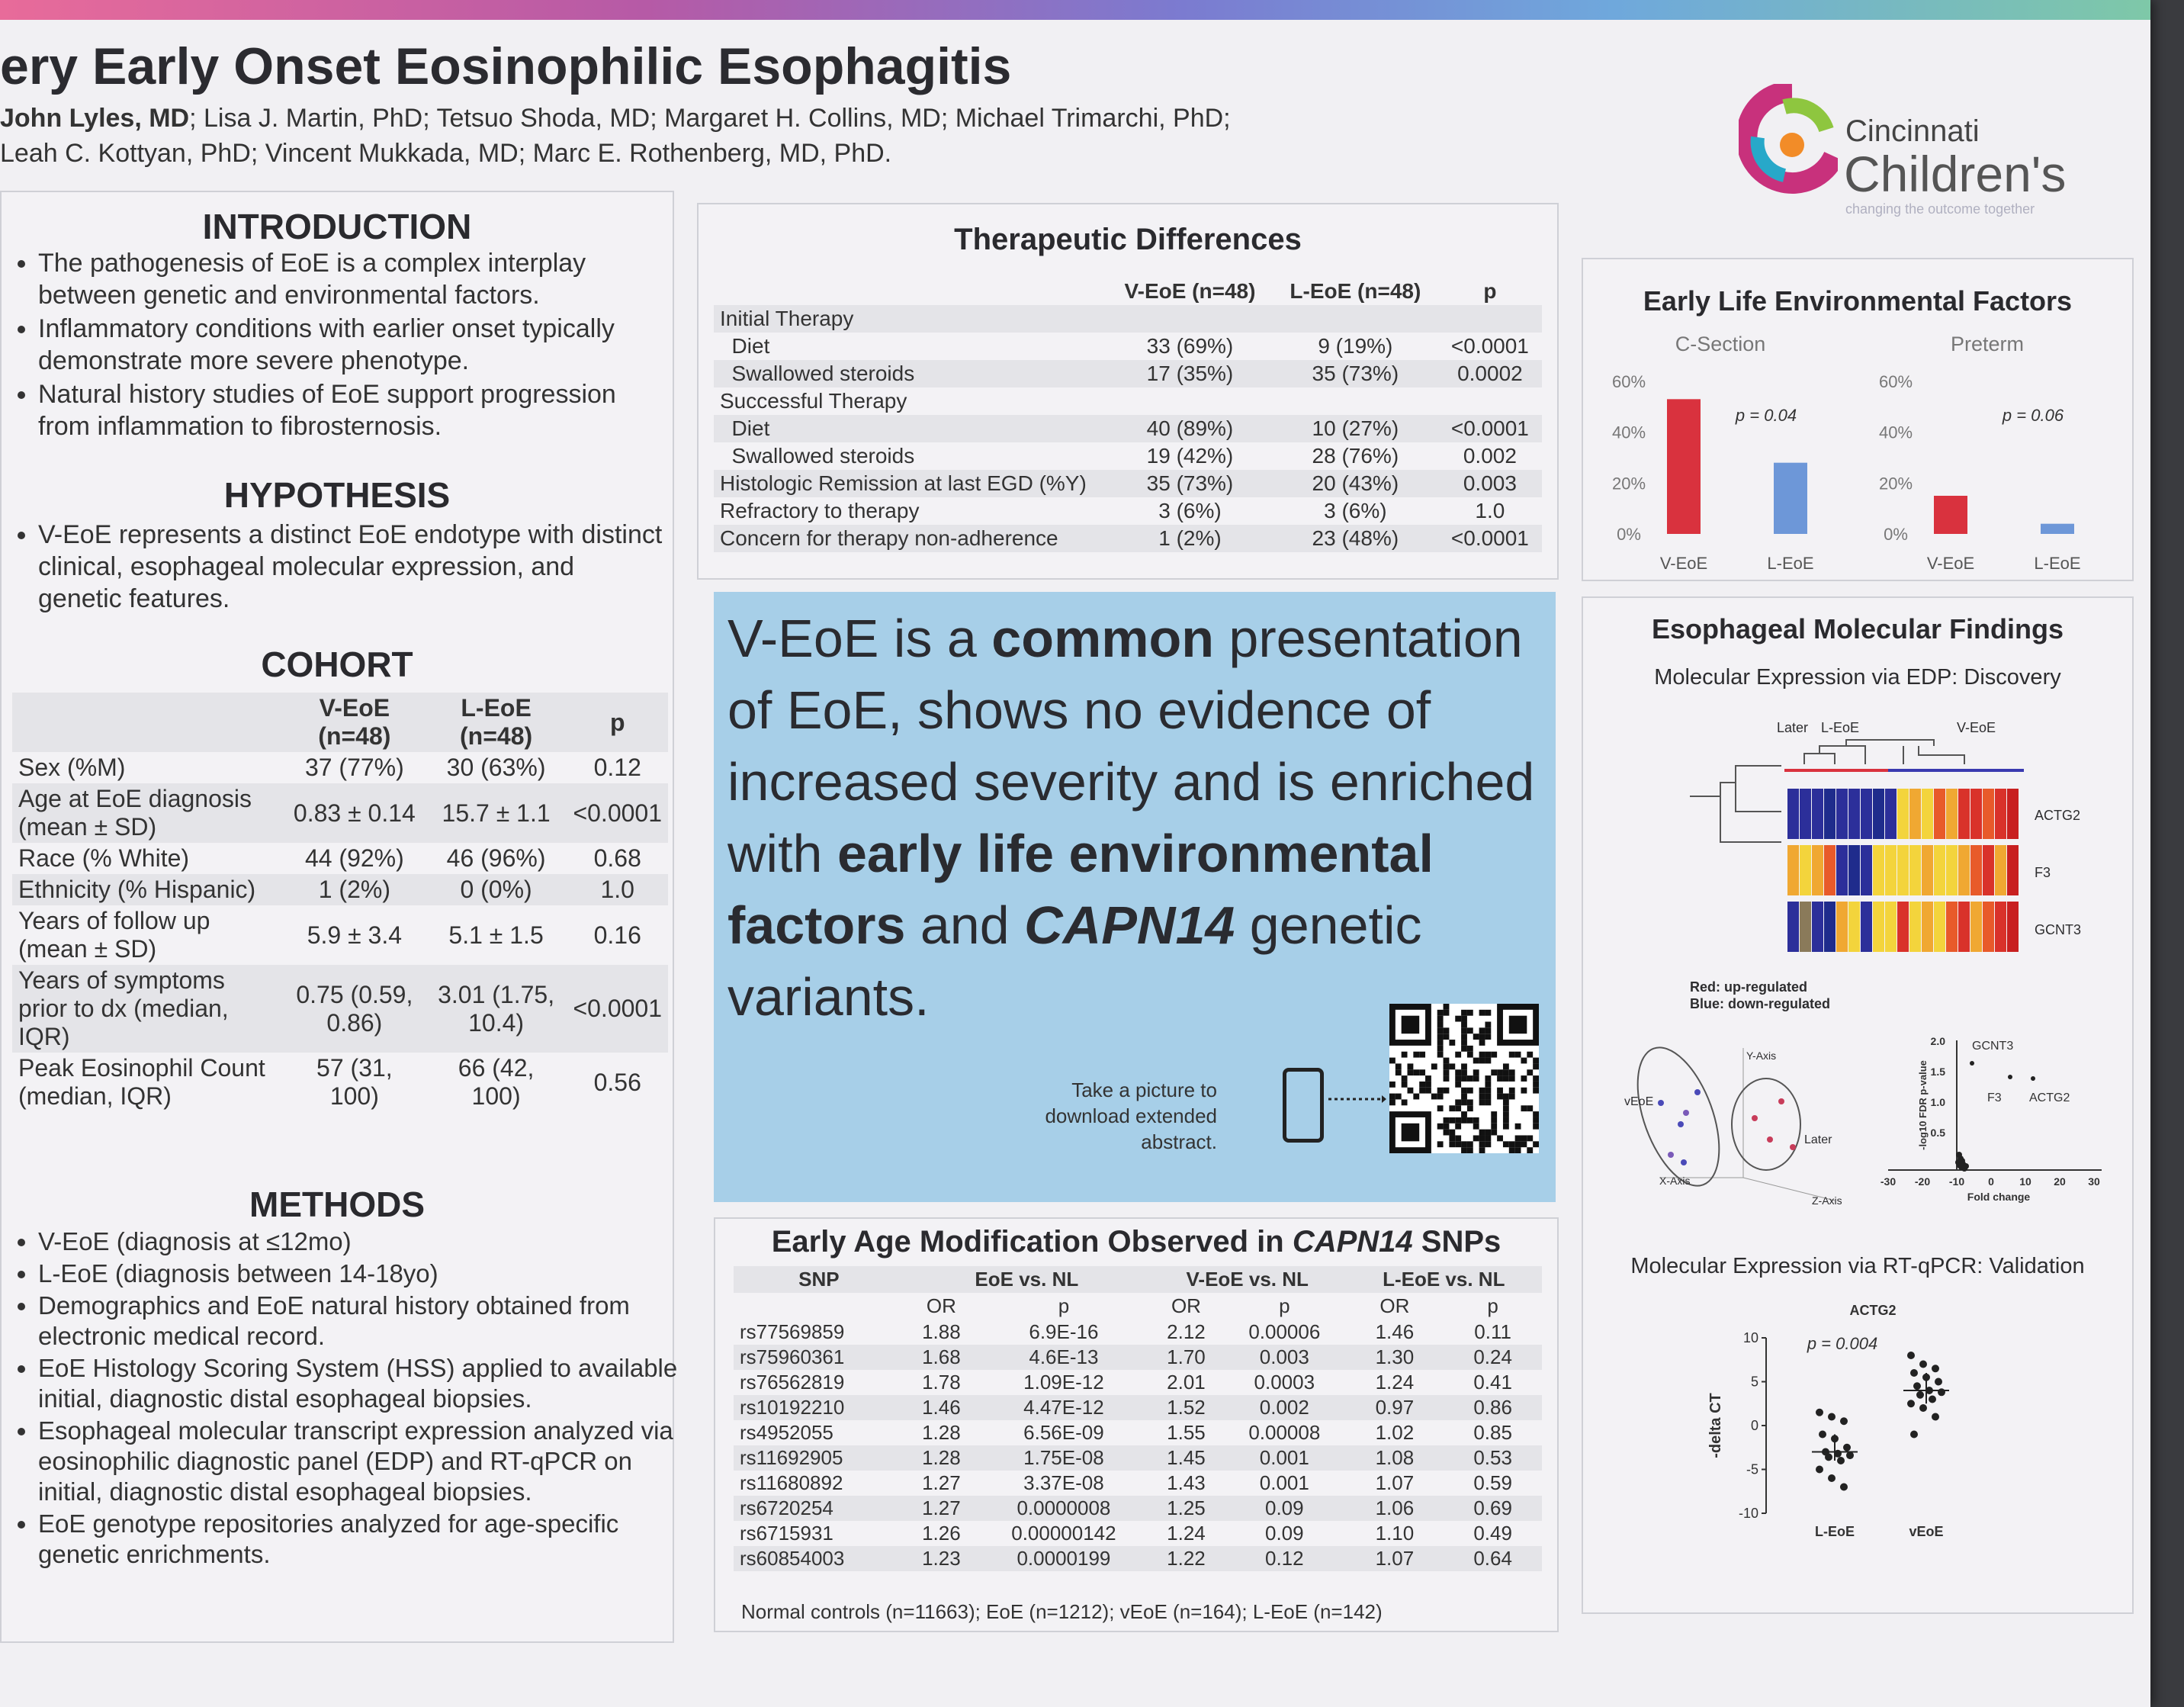 Image resolution: width=2184 pixels, height=1707 pixels. Describe the element at coordinates (786, 1533) in the screenshot. I see `snp-cell: rs6715931` at that location.